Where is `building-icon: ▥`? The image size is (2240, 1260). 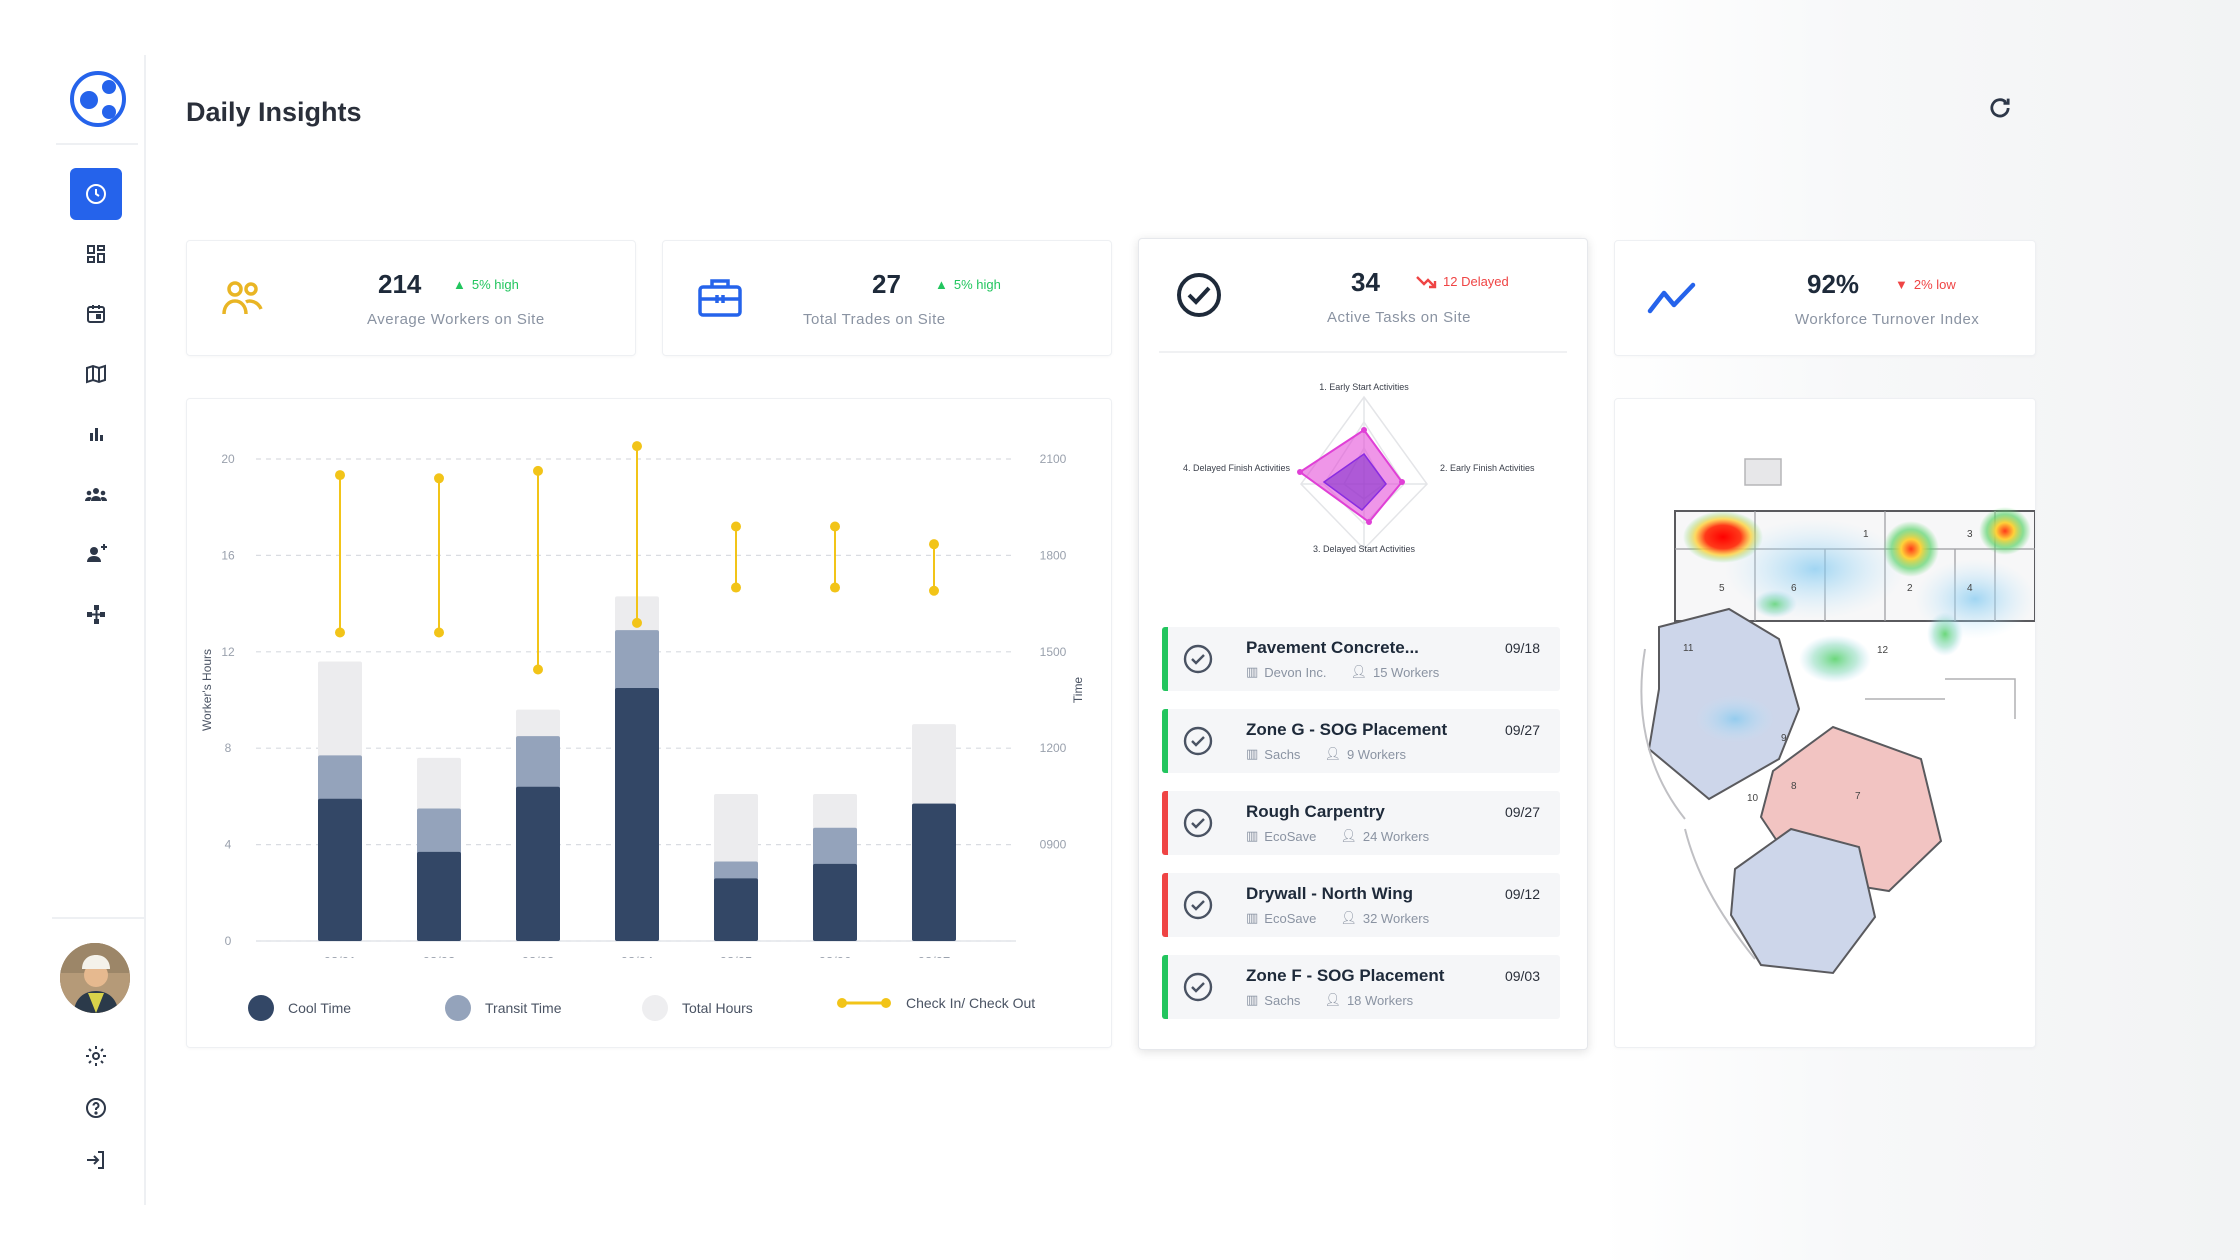
building-icon: ▥ is located at coordinates (1252, 999).